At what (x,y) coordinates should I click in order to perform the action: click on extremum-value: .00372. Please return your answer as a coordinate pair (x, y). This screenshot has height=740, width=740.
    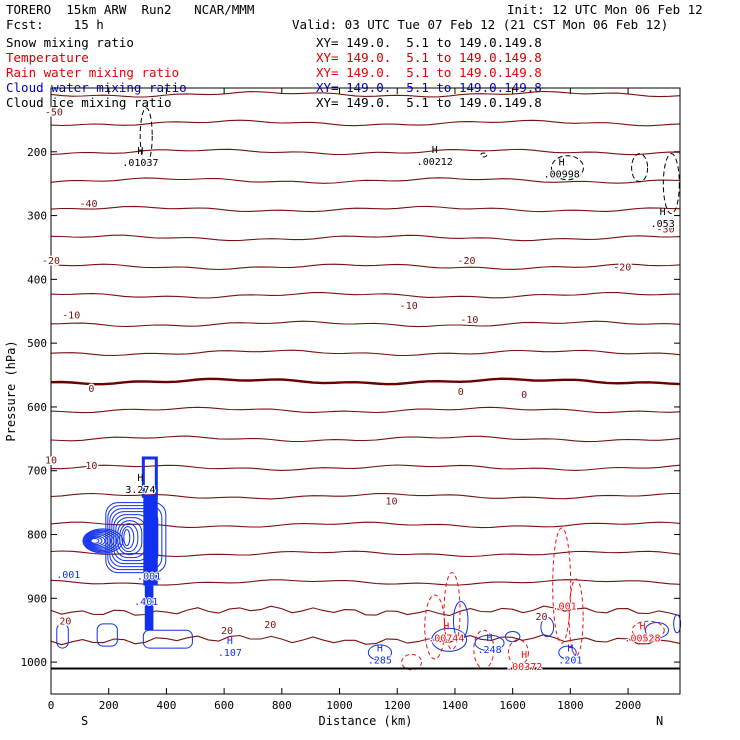
    Looking at the image, I should click on (524, 667).